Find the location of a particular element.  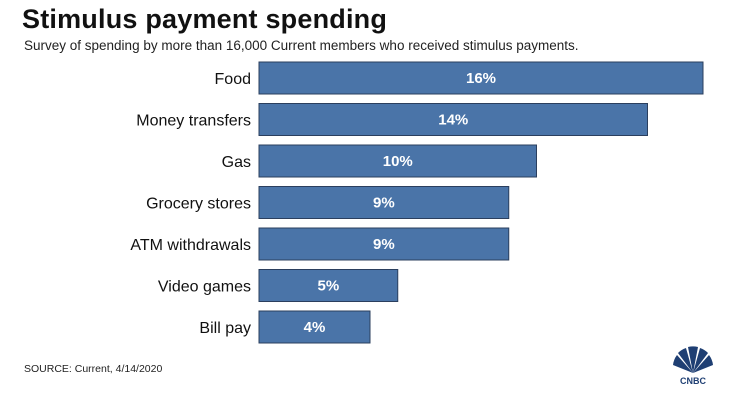

value-label: 14% is located at coordinates (453, 120).